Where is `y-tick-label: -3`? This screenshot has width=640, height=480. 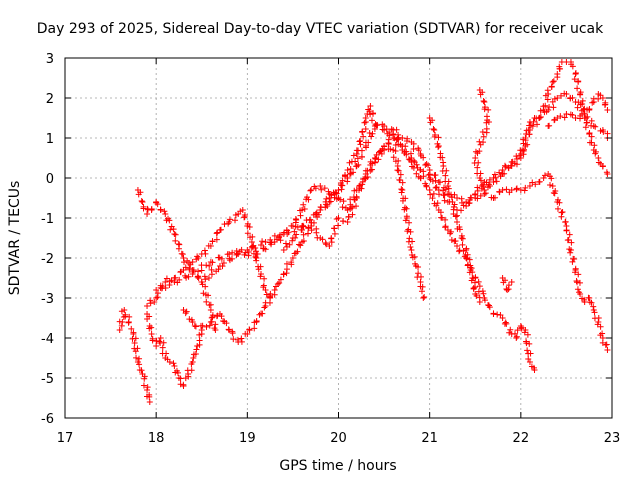
y-tick-label: -3 is located at coordinates (47, 299).